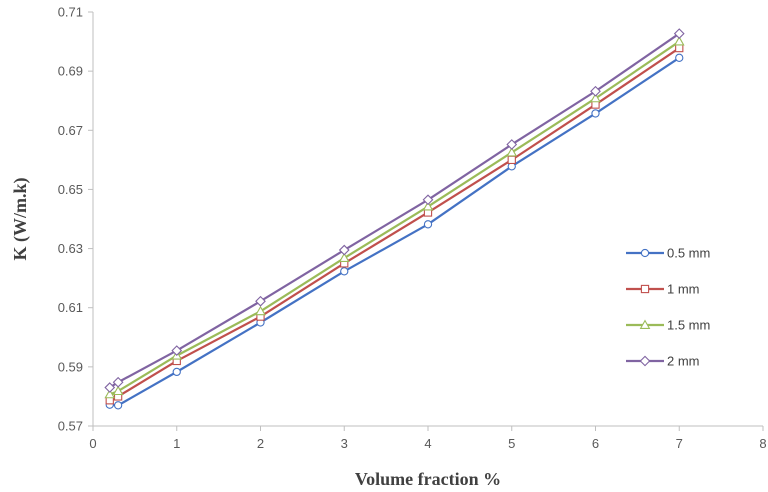  What do you see at coordinates (688, 253) in the screenshot?
I see `legend-label: 0.5 mm` at bounding box center [688, 253].